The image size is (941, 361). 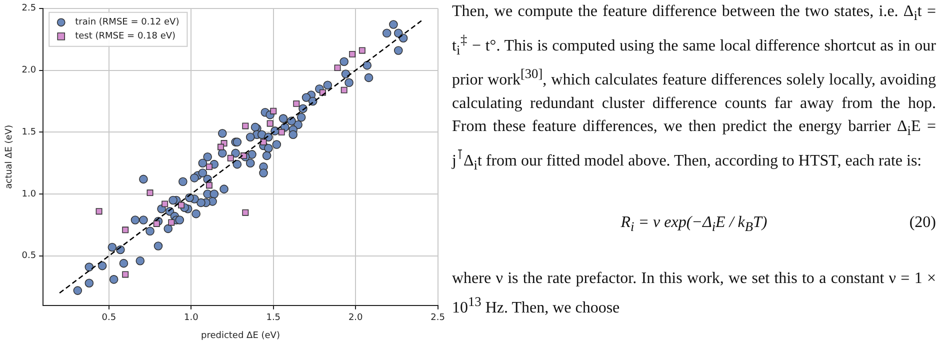 I want to click on text: where ν is the rate prefactor. In this work, we set this to a constant ν = 1 × 10$^{13}$ Hz. Then, we choose, so click(x=694, y=293).